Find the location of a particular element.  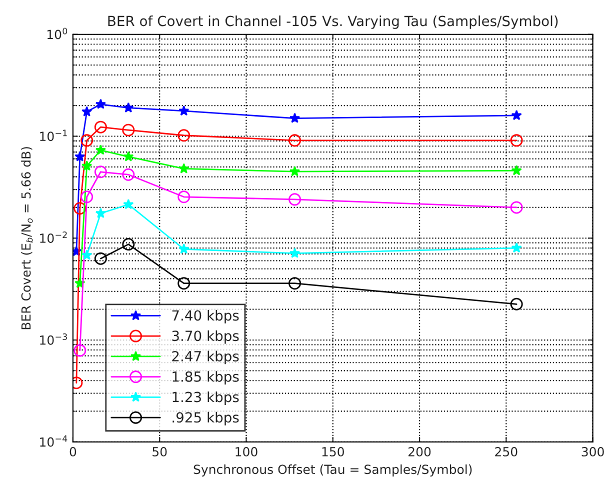

x-tick-label: 150 is located at coordinates (333, 451).